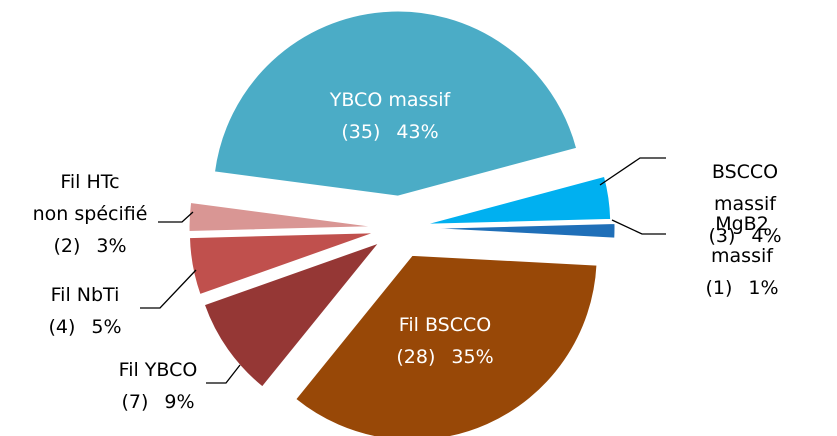 This screenshot has width=837, height=436. Describe the element at coordinates (766, 236) in the screenshot. I see `percent-label: 4%` at that location.